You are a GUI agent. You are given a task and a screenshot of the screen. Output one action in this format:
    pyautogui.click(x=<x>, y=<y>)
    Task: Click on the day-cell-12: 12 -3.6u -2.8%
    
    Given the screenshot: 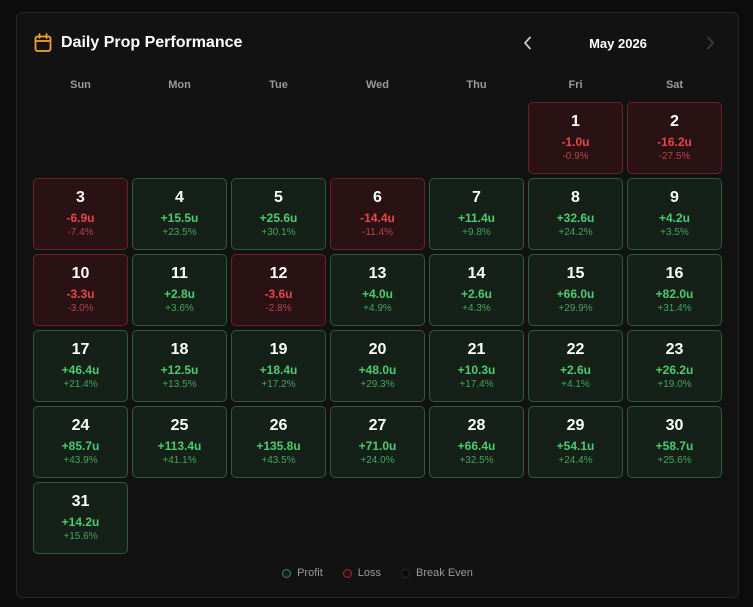 What is the action you would take?
    pyautogui.click(x=278, y=290)
    